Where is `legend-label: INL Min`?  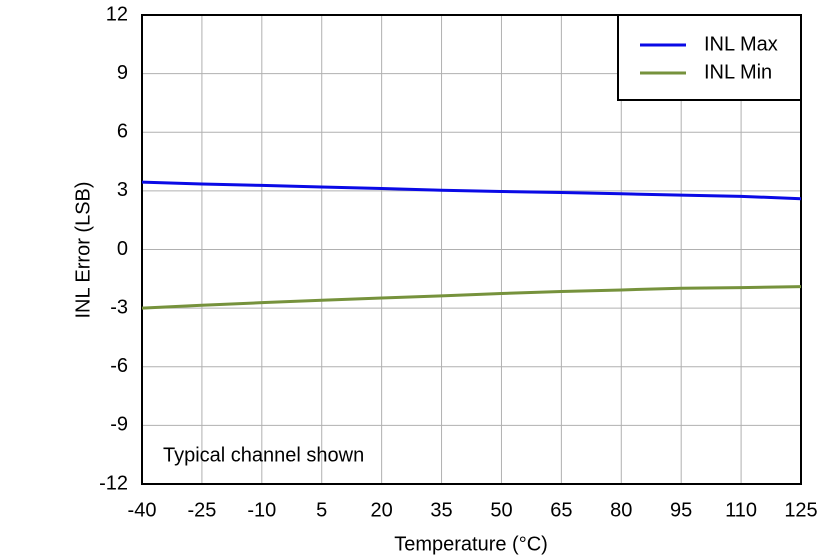
legend-label: INL Min is located at coordinates (738, 72).